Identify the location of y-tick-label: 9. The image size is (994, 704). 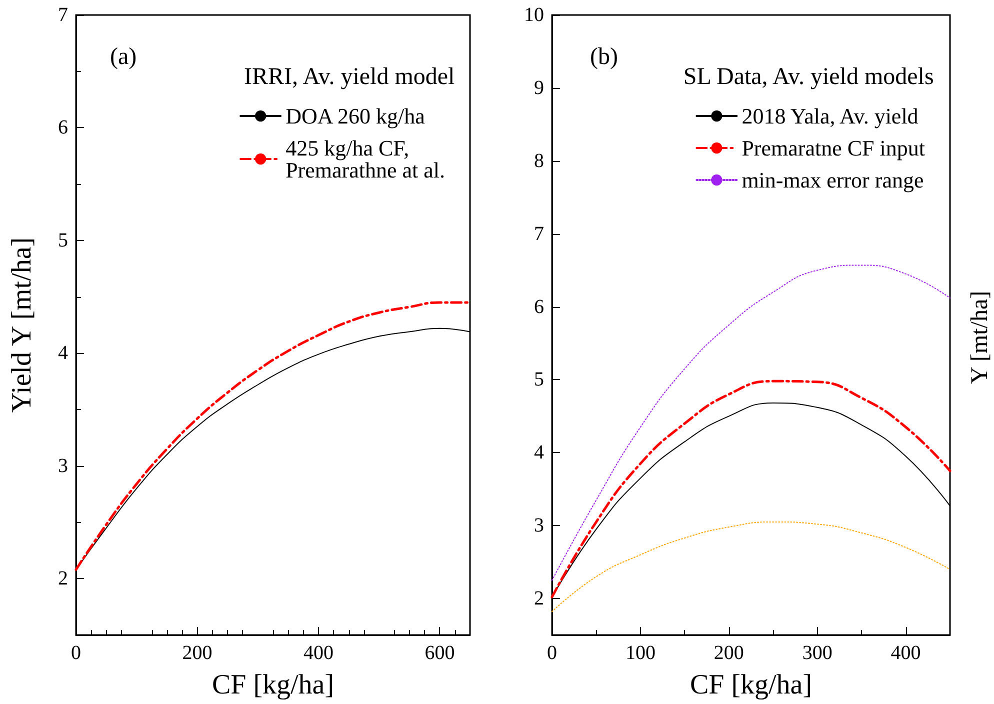
(539, 87).